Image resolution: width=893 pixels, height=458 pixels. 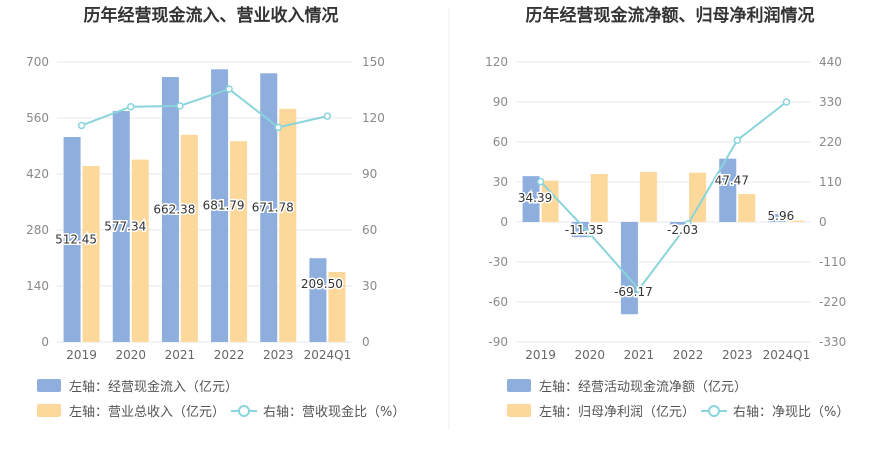 What do you see at coordinates (670, 15) in the screenshot?
I see `chart-title: 历年经营现金流净额、归母净利润情况` at bounding box center [670, 15].